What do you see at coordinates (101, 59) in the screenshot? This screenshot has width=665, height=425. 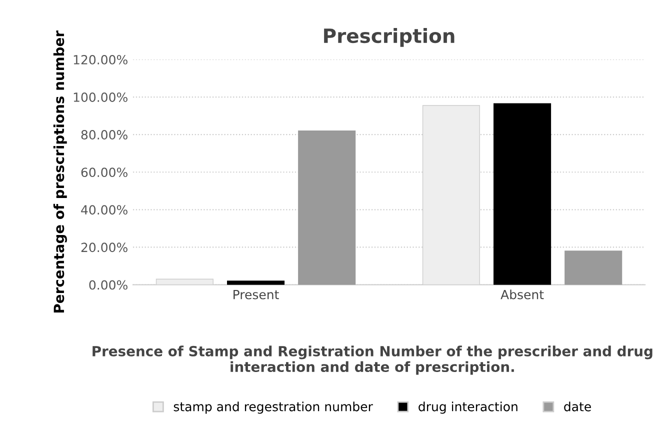 I see `y-tick-label: 120.00%` at bounding box center [101, 59].